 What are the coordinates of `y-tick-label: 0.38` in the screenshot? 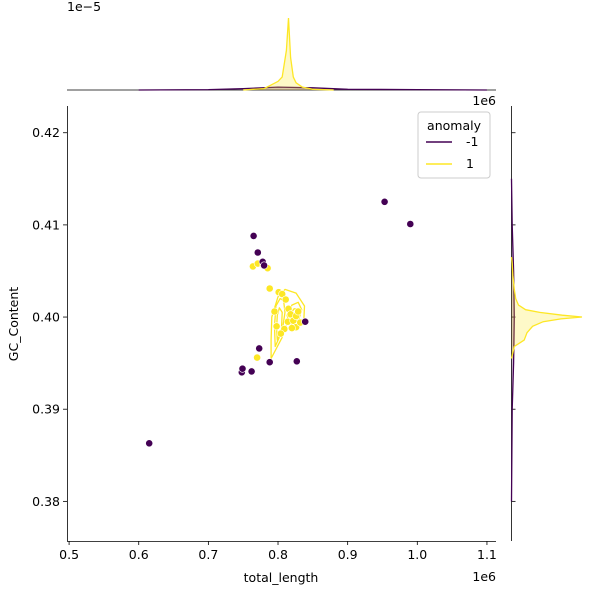 It's located at (46, 501).